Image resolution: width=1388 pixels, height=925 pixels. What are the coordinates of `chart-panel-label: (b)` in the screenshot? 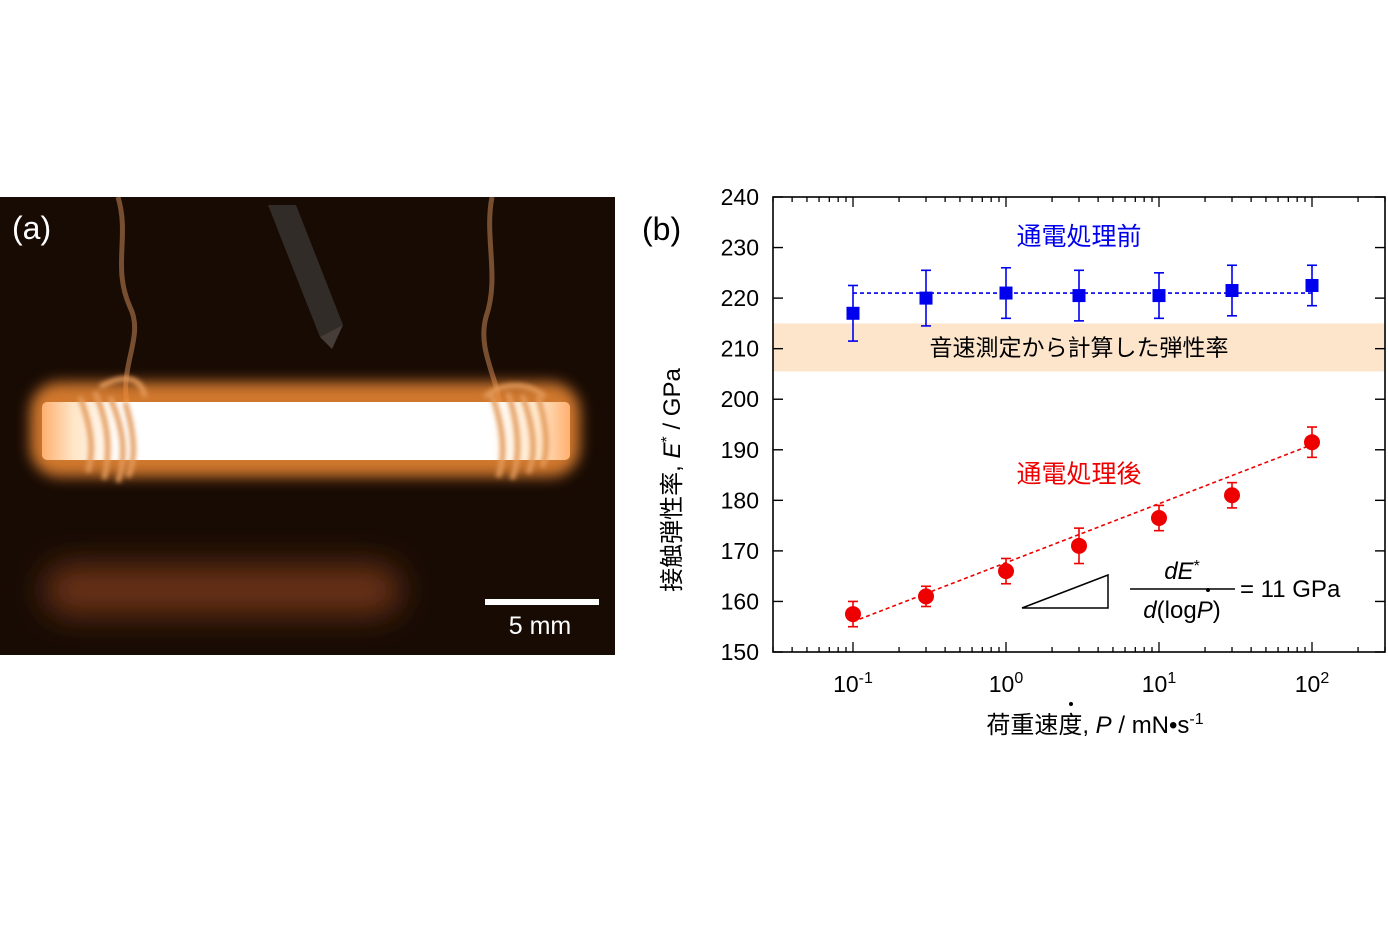 It's located at (661, 229).